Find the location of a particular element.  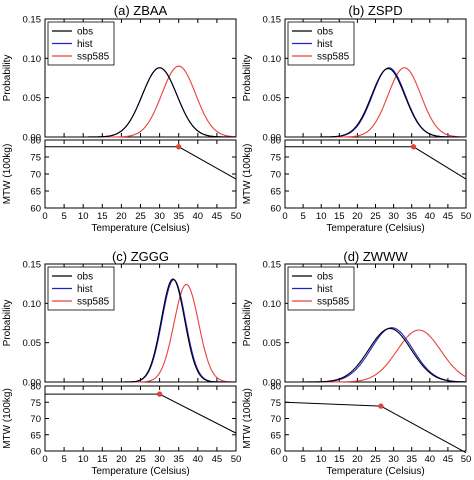

panel-title: (c) ZGGG is located at coordinates (140, 256).